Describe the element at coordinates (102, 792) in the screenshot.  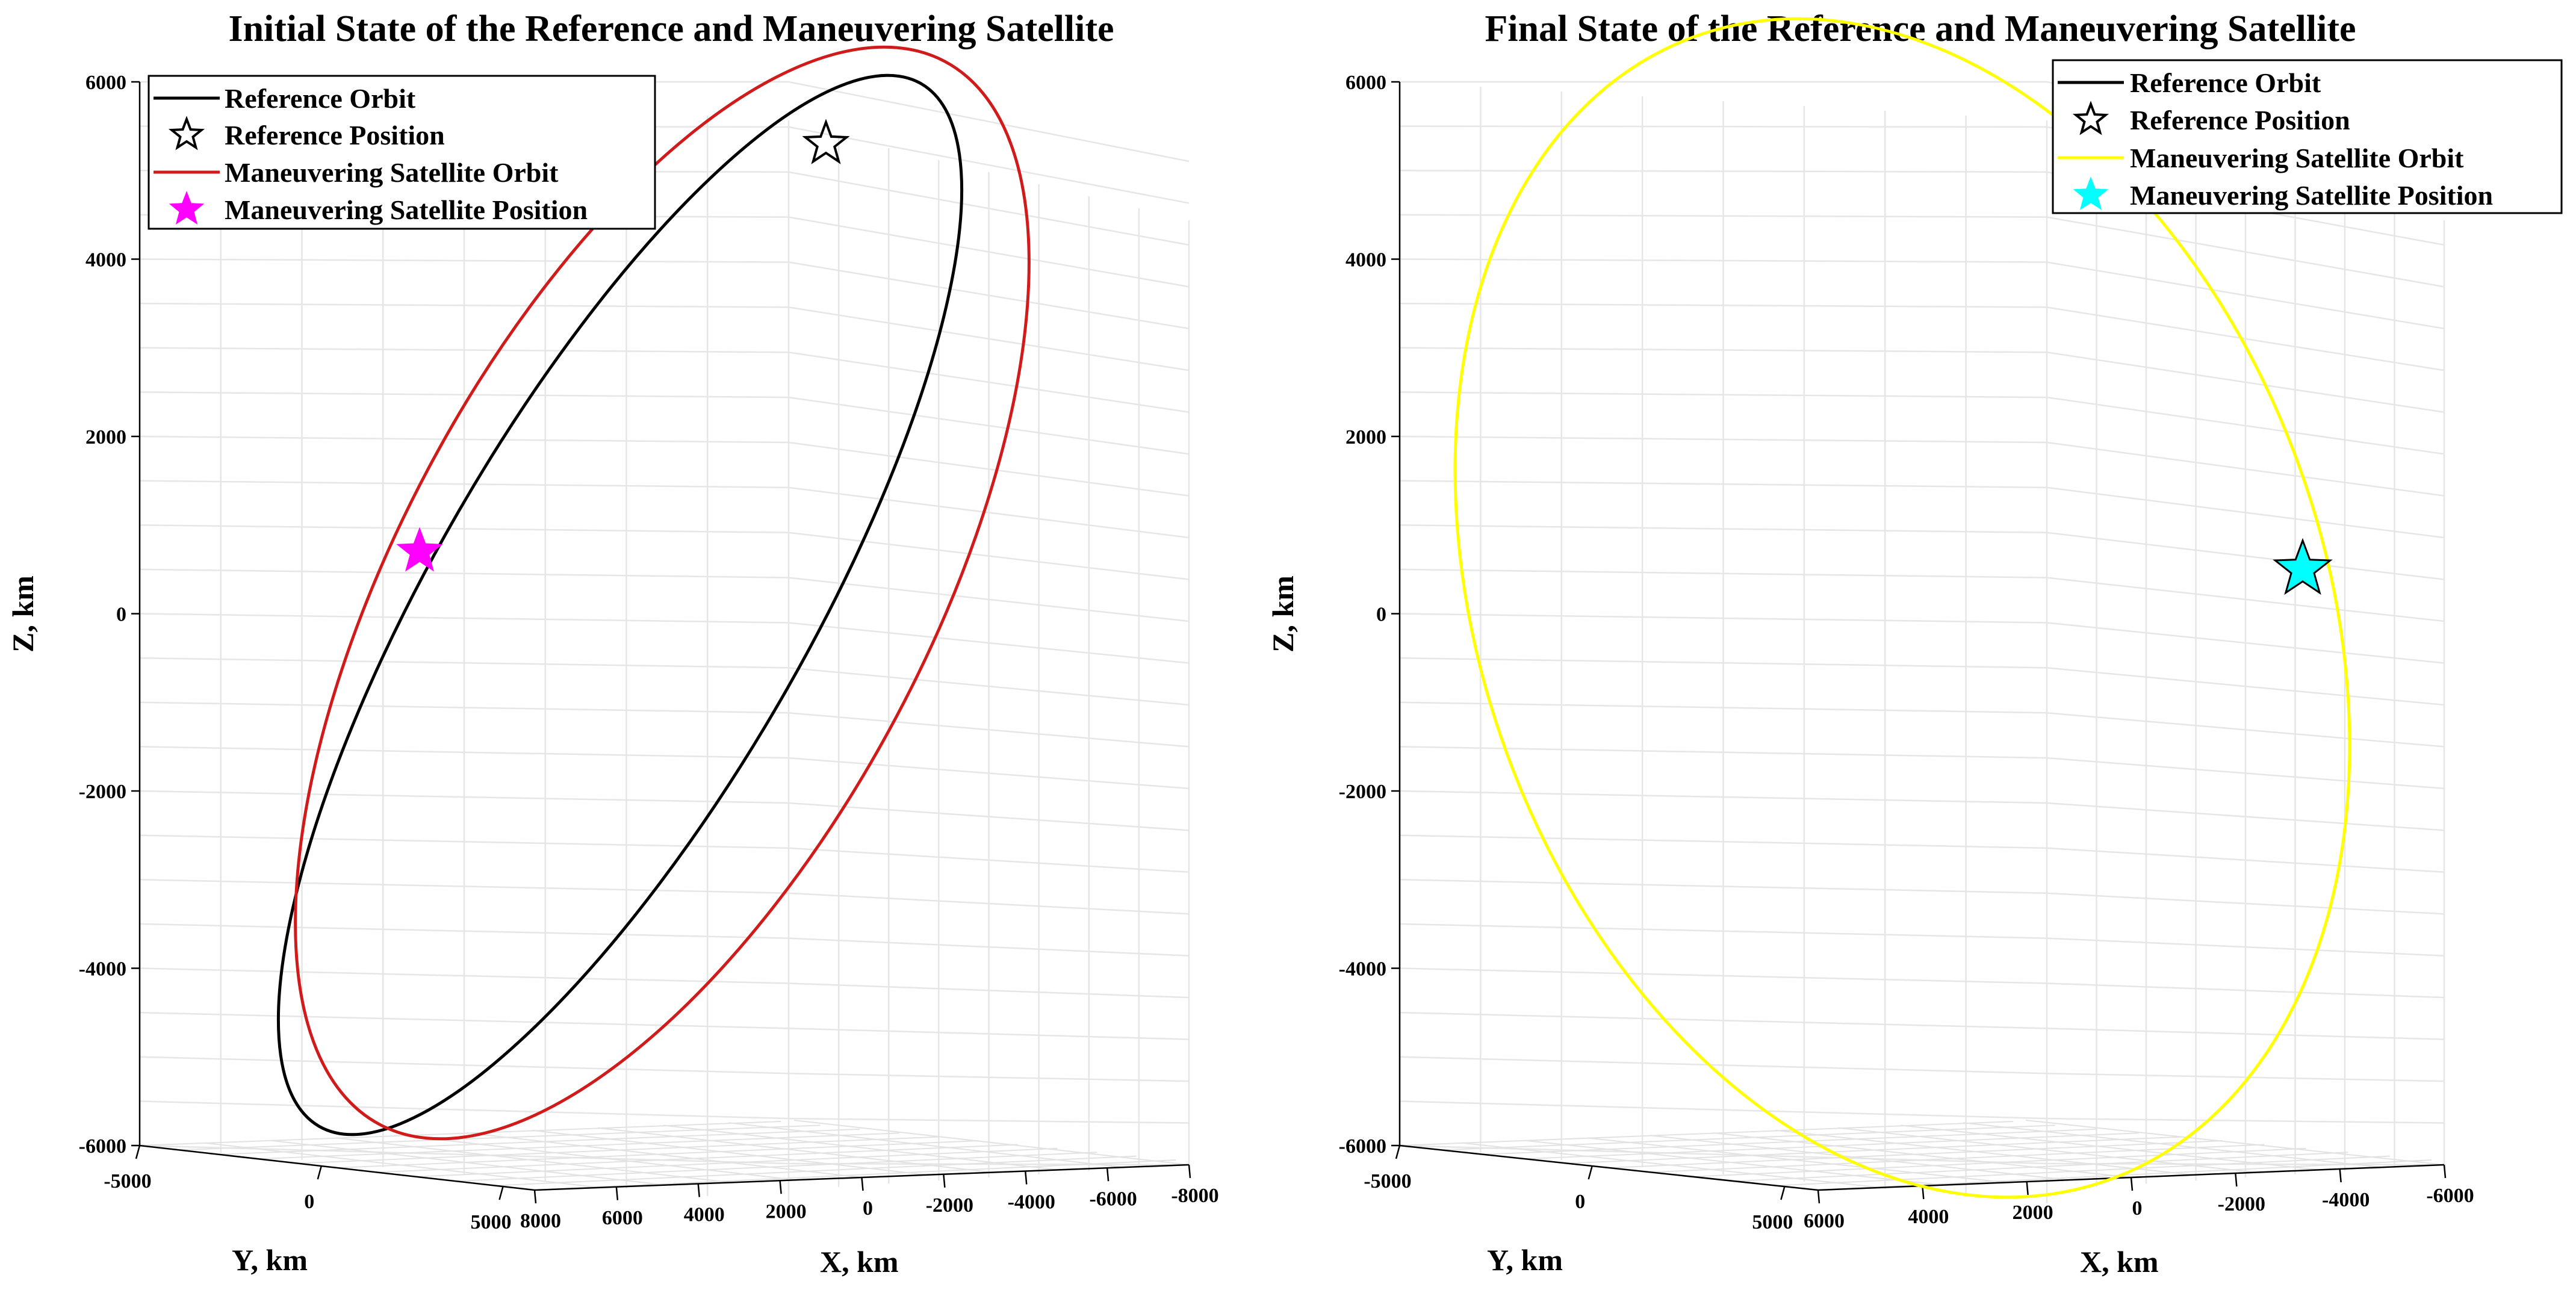
I see `left-z-tick-label: -2000` at that location.